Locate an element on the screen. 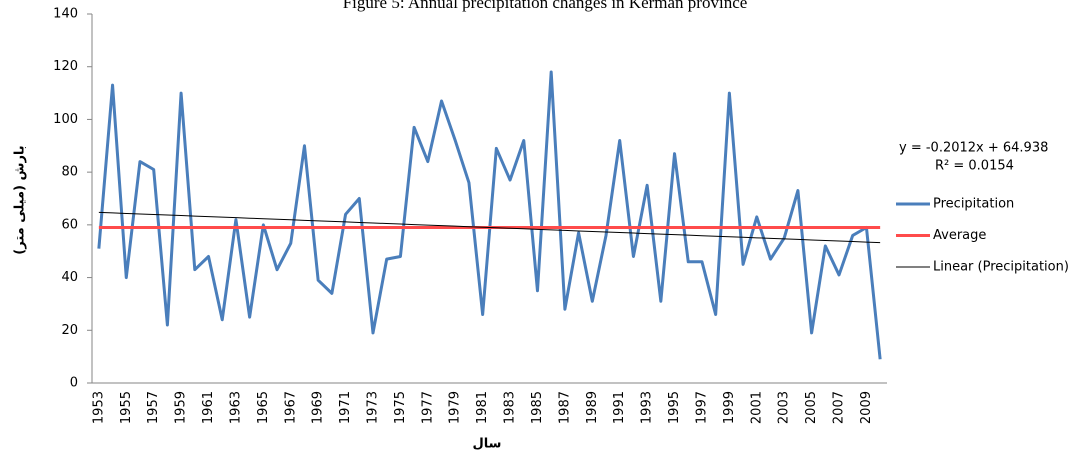 This screenshot has height=452, width=1083. y-tick-label: 60 is located at coordinates (69, 224).